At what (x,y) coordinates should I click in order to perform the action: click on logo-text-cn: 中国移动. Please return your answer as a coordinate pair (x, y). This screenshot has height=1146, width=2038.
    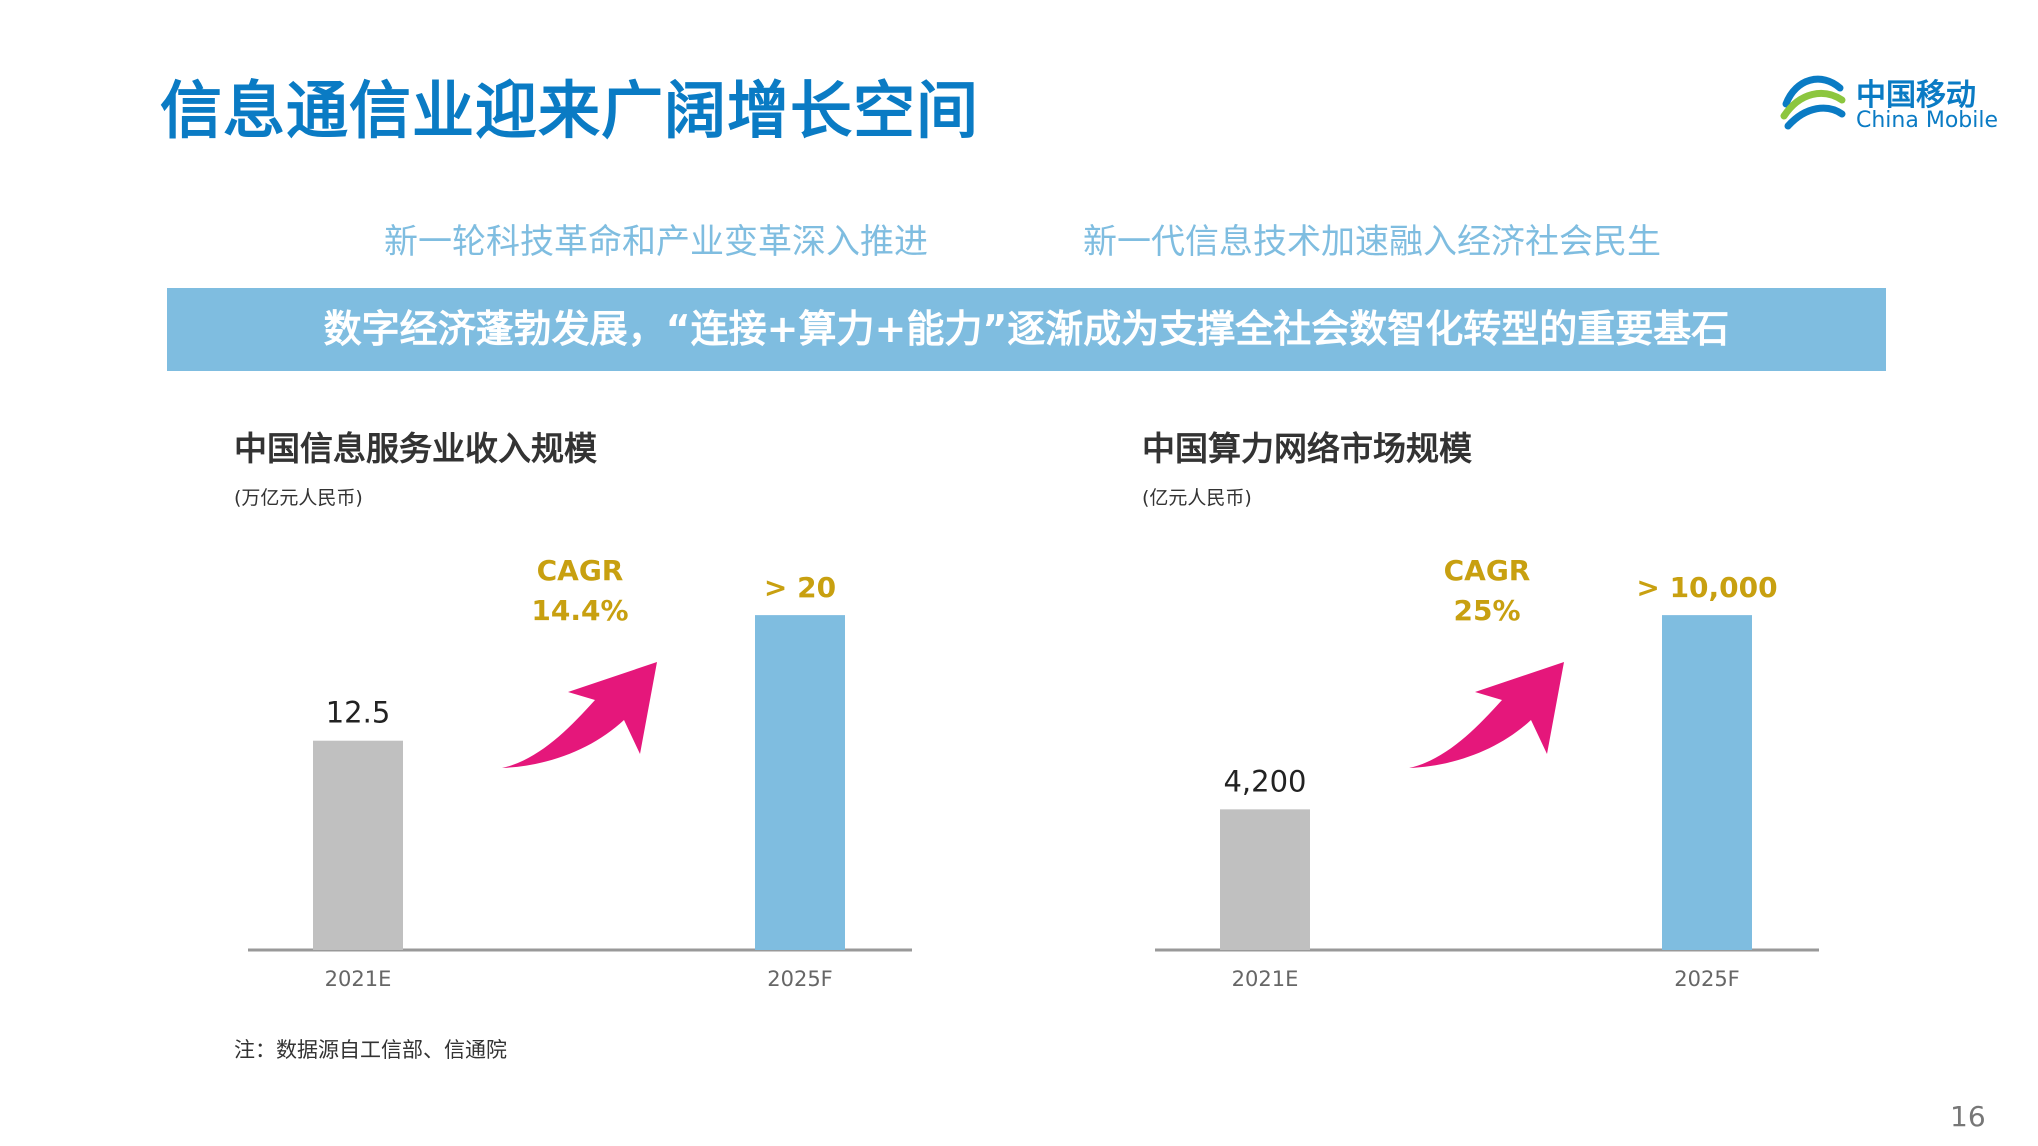
    Looking at the image, I should click on (1916, 95).